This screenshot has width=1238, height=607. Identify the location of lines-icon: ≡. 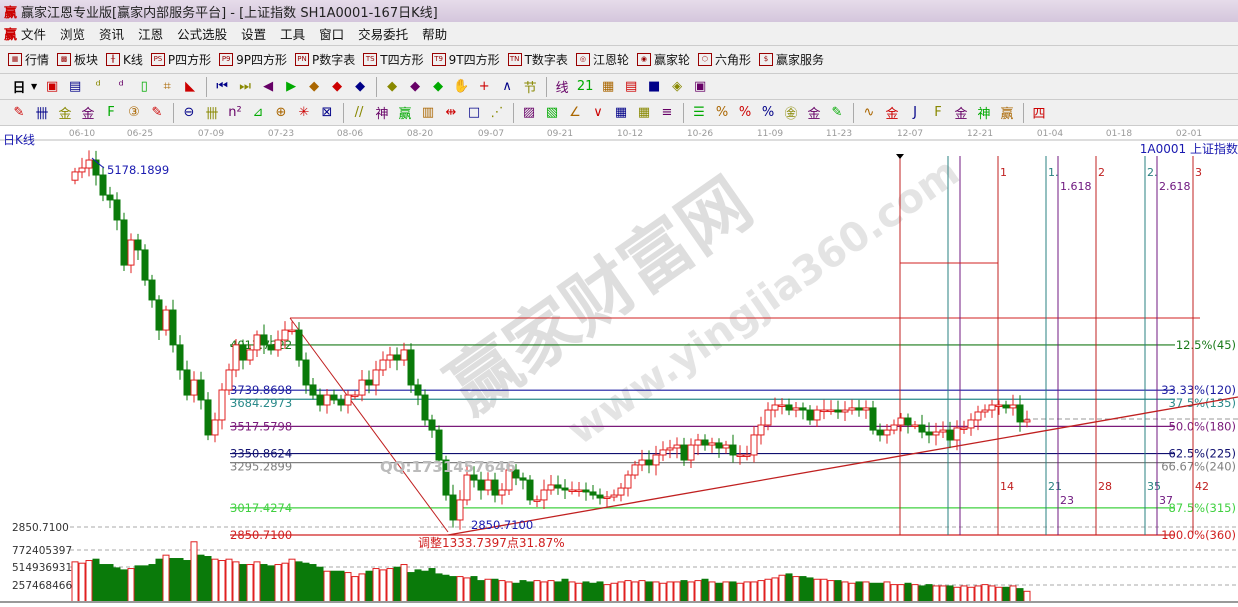
(667, 112).